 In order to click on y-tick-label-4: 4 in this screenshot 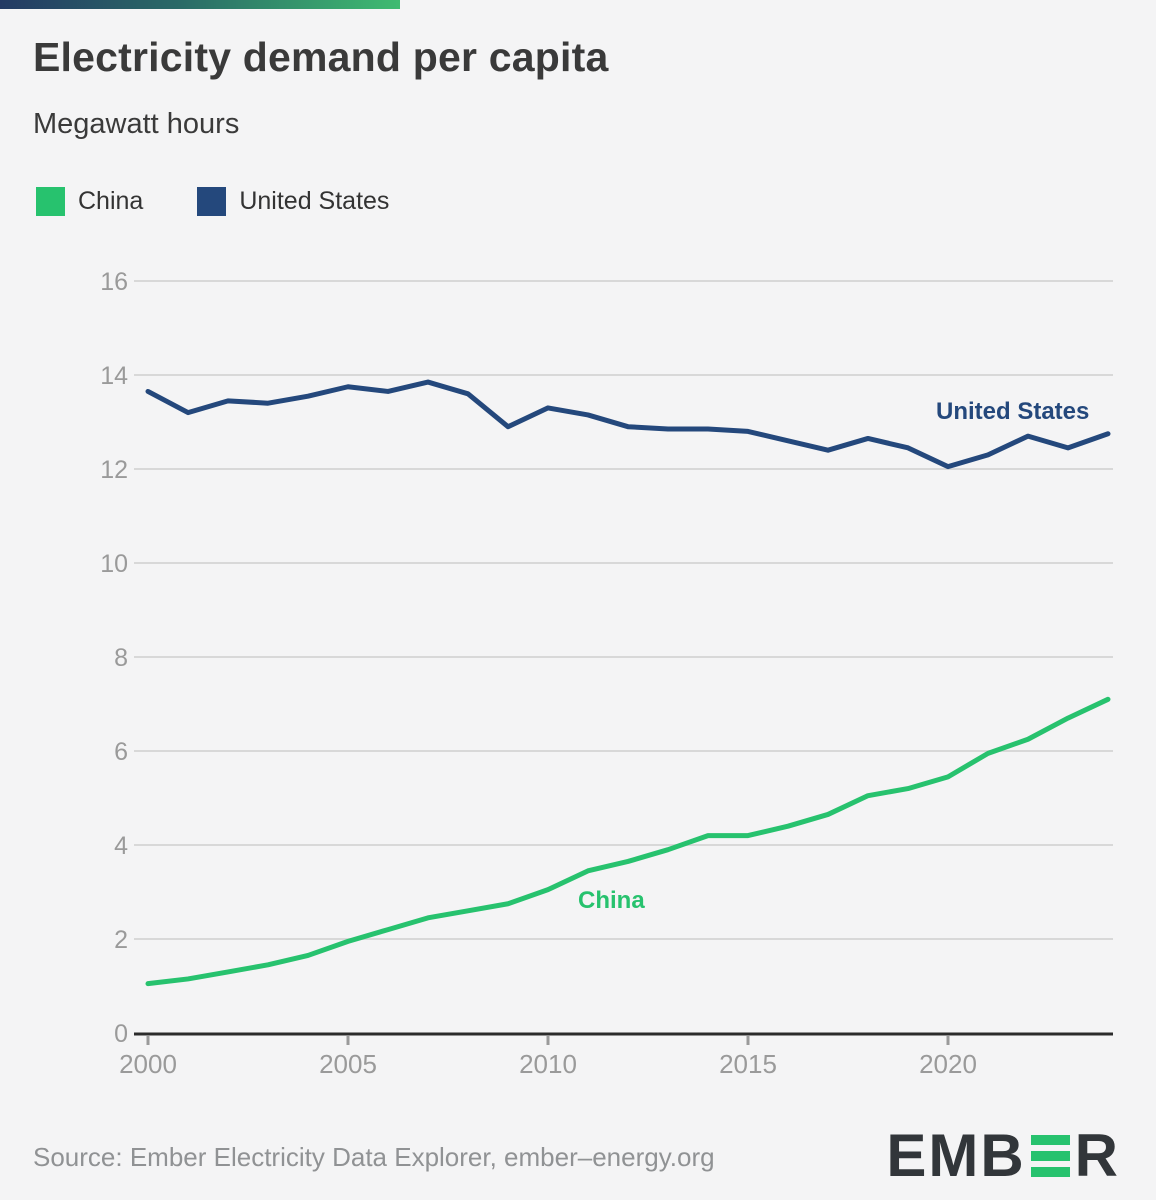, I will do `click(121, 846)`.